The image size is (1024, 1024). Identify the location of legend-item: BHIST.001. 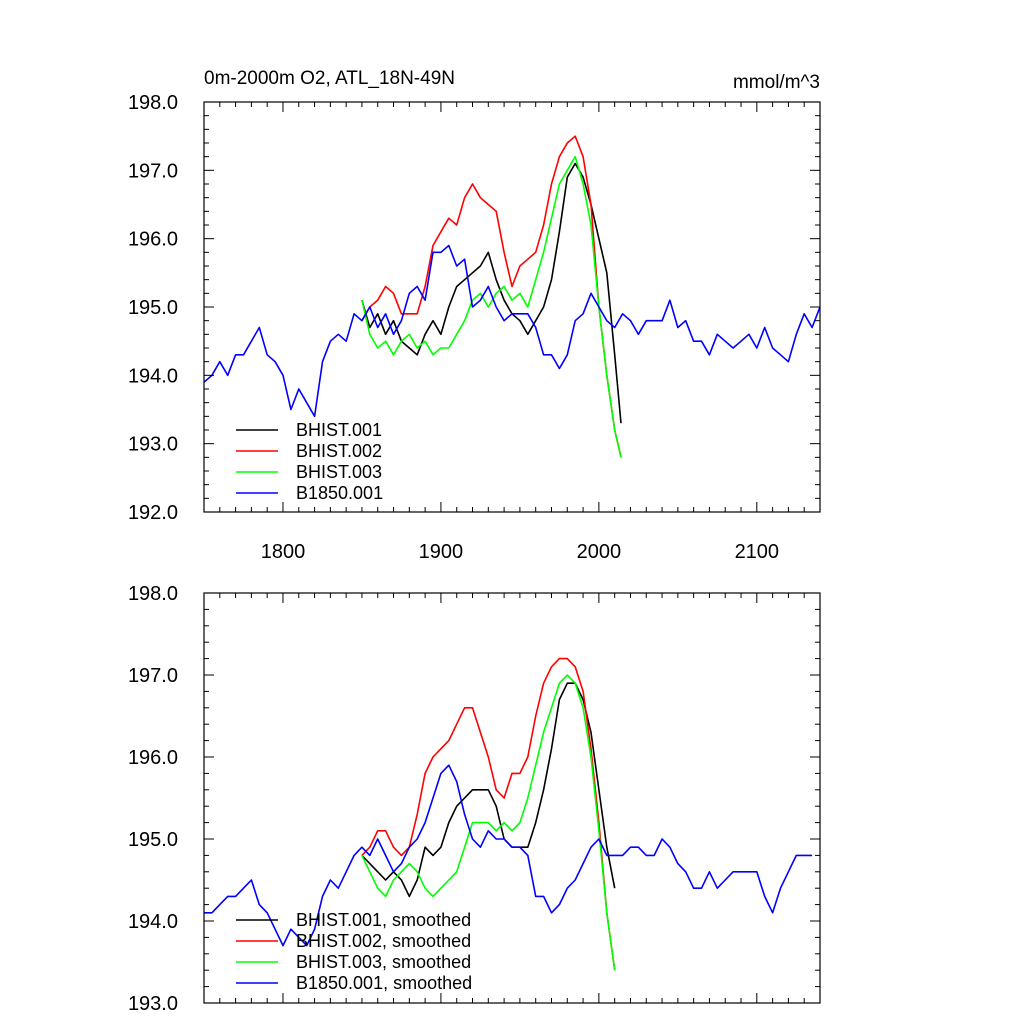
(309, 430).